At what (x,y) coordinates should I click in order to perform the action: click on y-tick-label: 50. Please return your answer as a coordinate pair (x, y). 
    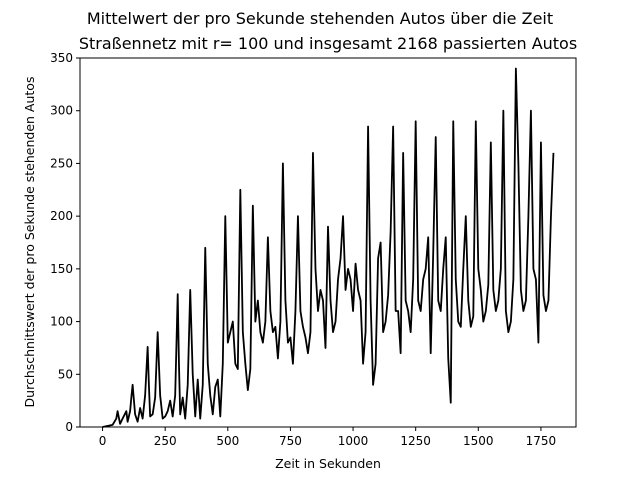
    Looking at the image, I should click on (65, 374).